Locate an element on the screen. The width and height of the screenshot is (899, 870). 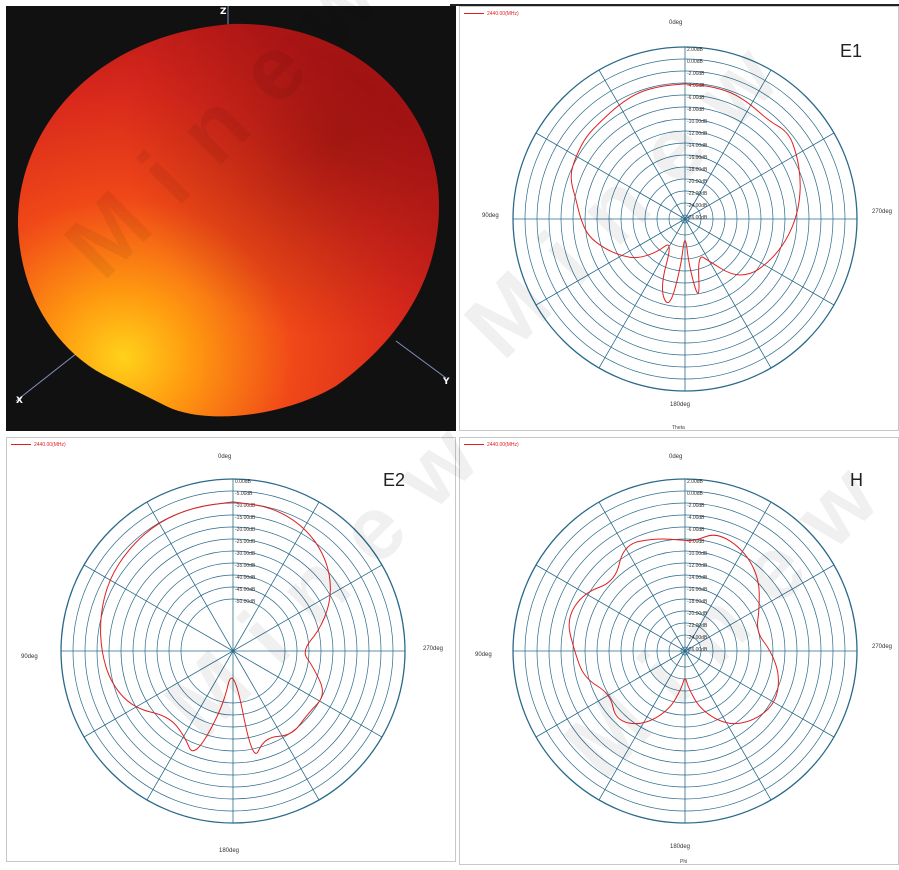
polar-trace-e2 is located at coordinates (215, 627).